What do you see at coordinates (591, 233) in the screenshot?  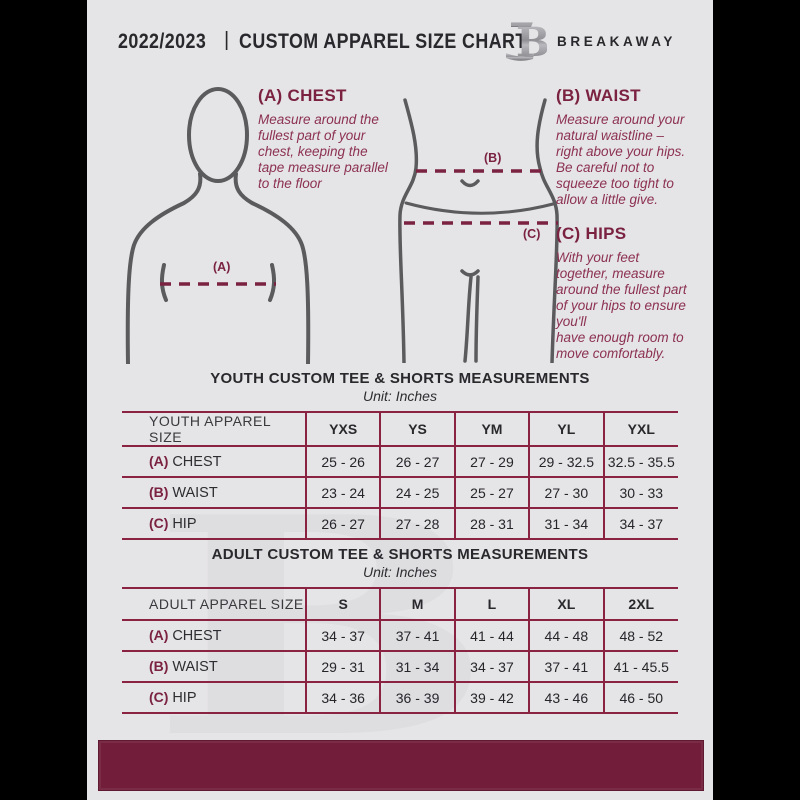 I see `hips-heading: (C) HIPS` at bounding box center [591, 233].